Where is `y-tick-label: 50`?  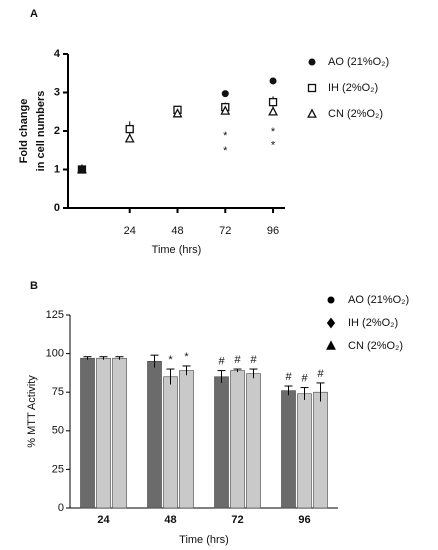 y-tick-label: 50 is located at coordinates (58, 431).